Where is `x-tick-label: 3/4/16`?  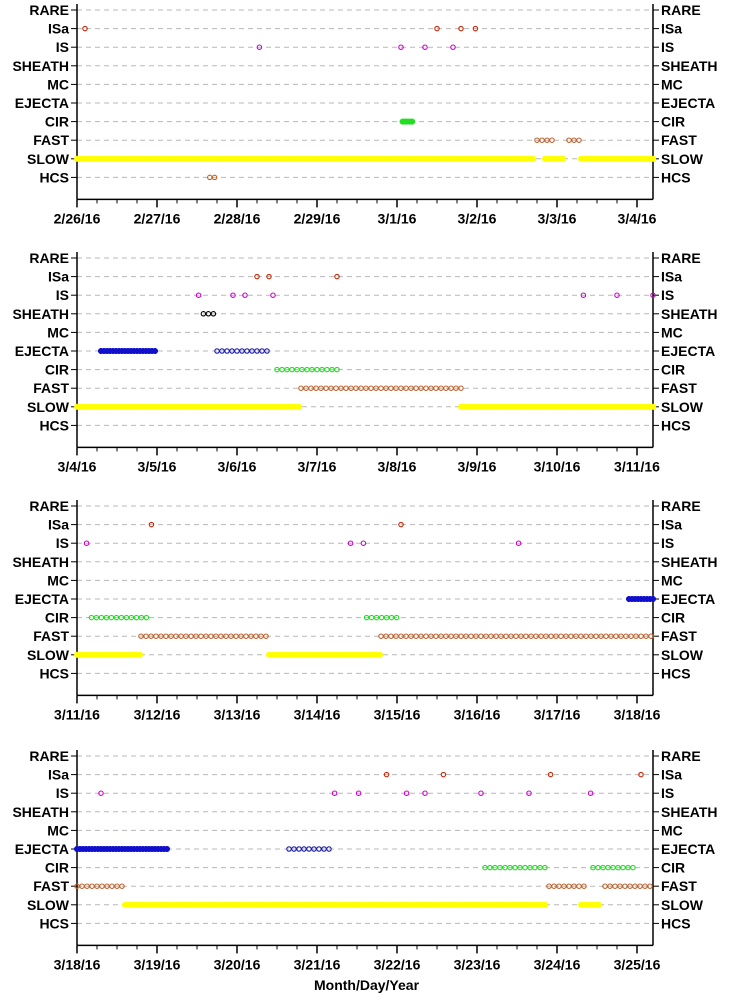
x-tick-label: 3/4/16 is located at coordinates (77, 466).